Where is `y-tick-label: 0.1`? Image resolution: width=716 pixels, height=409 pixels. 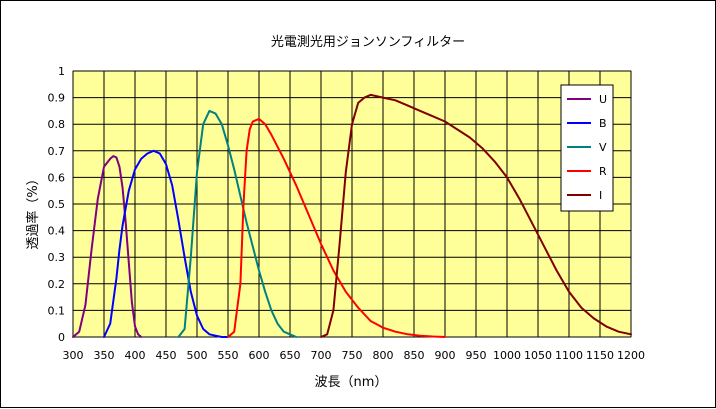 y-tick-label: 0.1 is located at coordinates (57, 310).